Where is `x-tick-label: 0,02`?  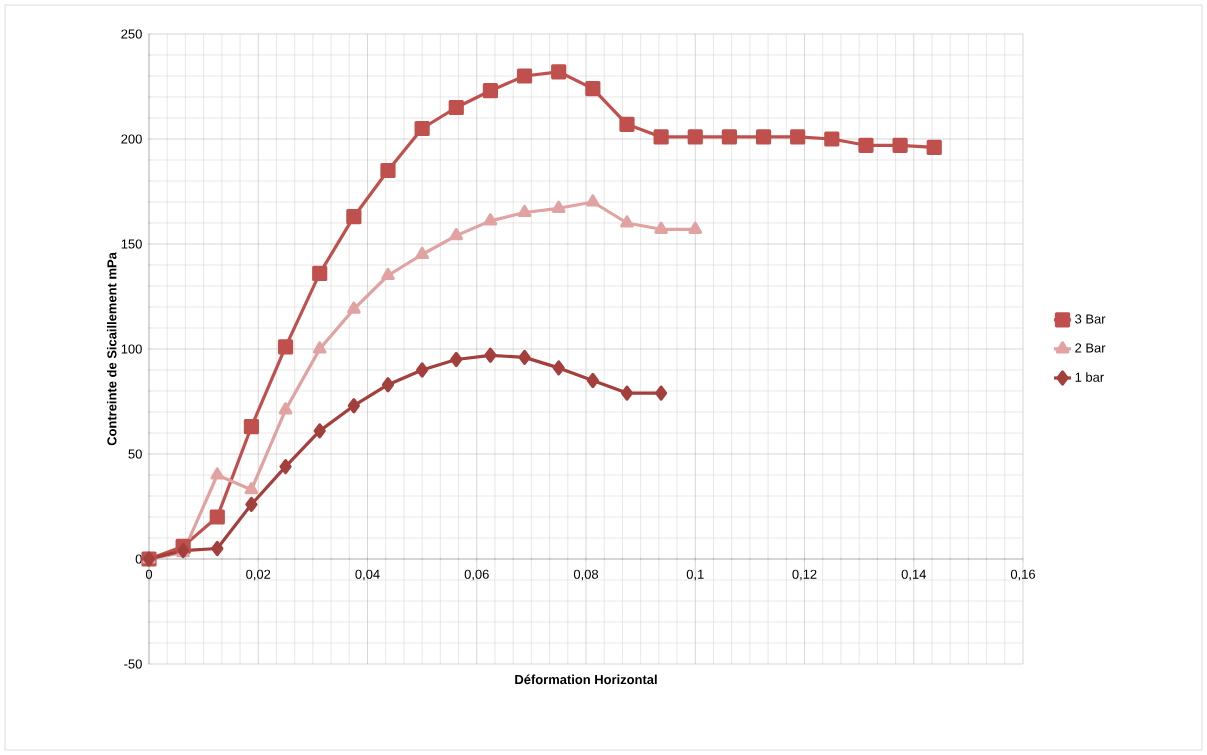
x-tick-label: 0,02 is located at coordinates (258, 575).